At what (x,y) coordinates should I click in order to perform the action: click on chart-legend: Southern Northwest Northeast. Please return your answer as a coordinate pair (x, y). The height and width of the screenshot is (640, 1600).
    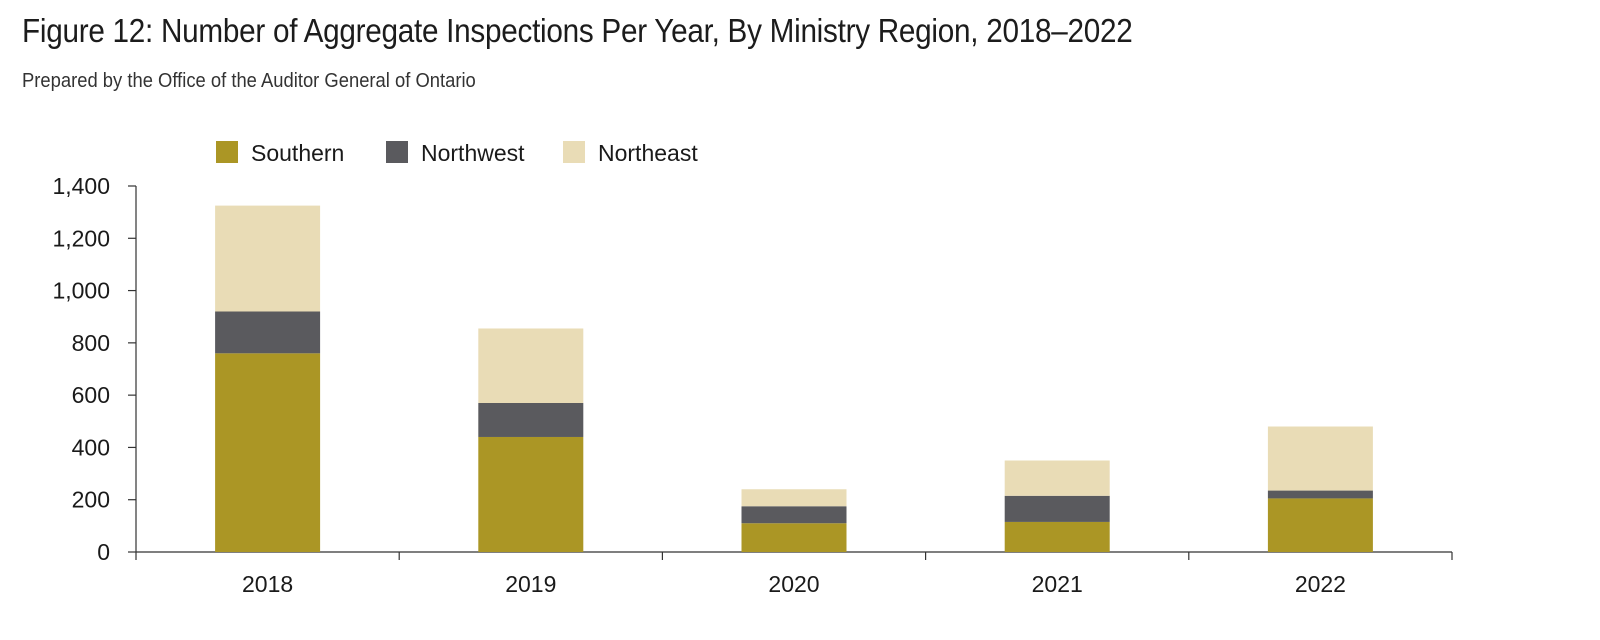
    Looking at the image, I should click on (457, 153).